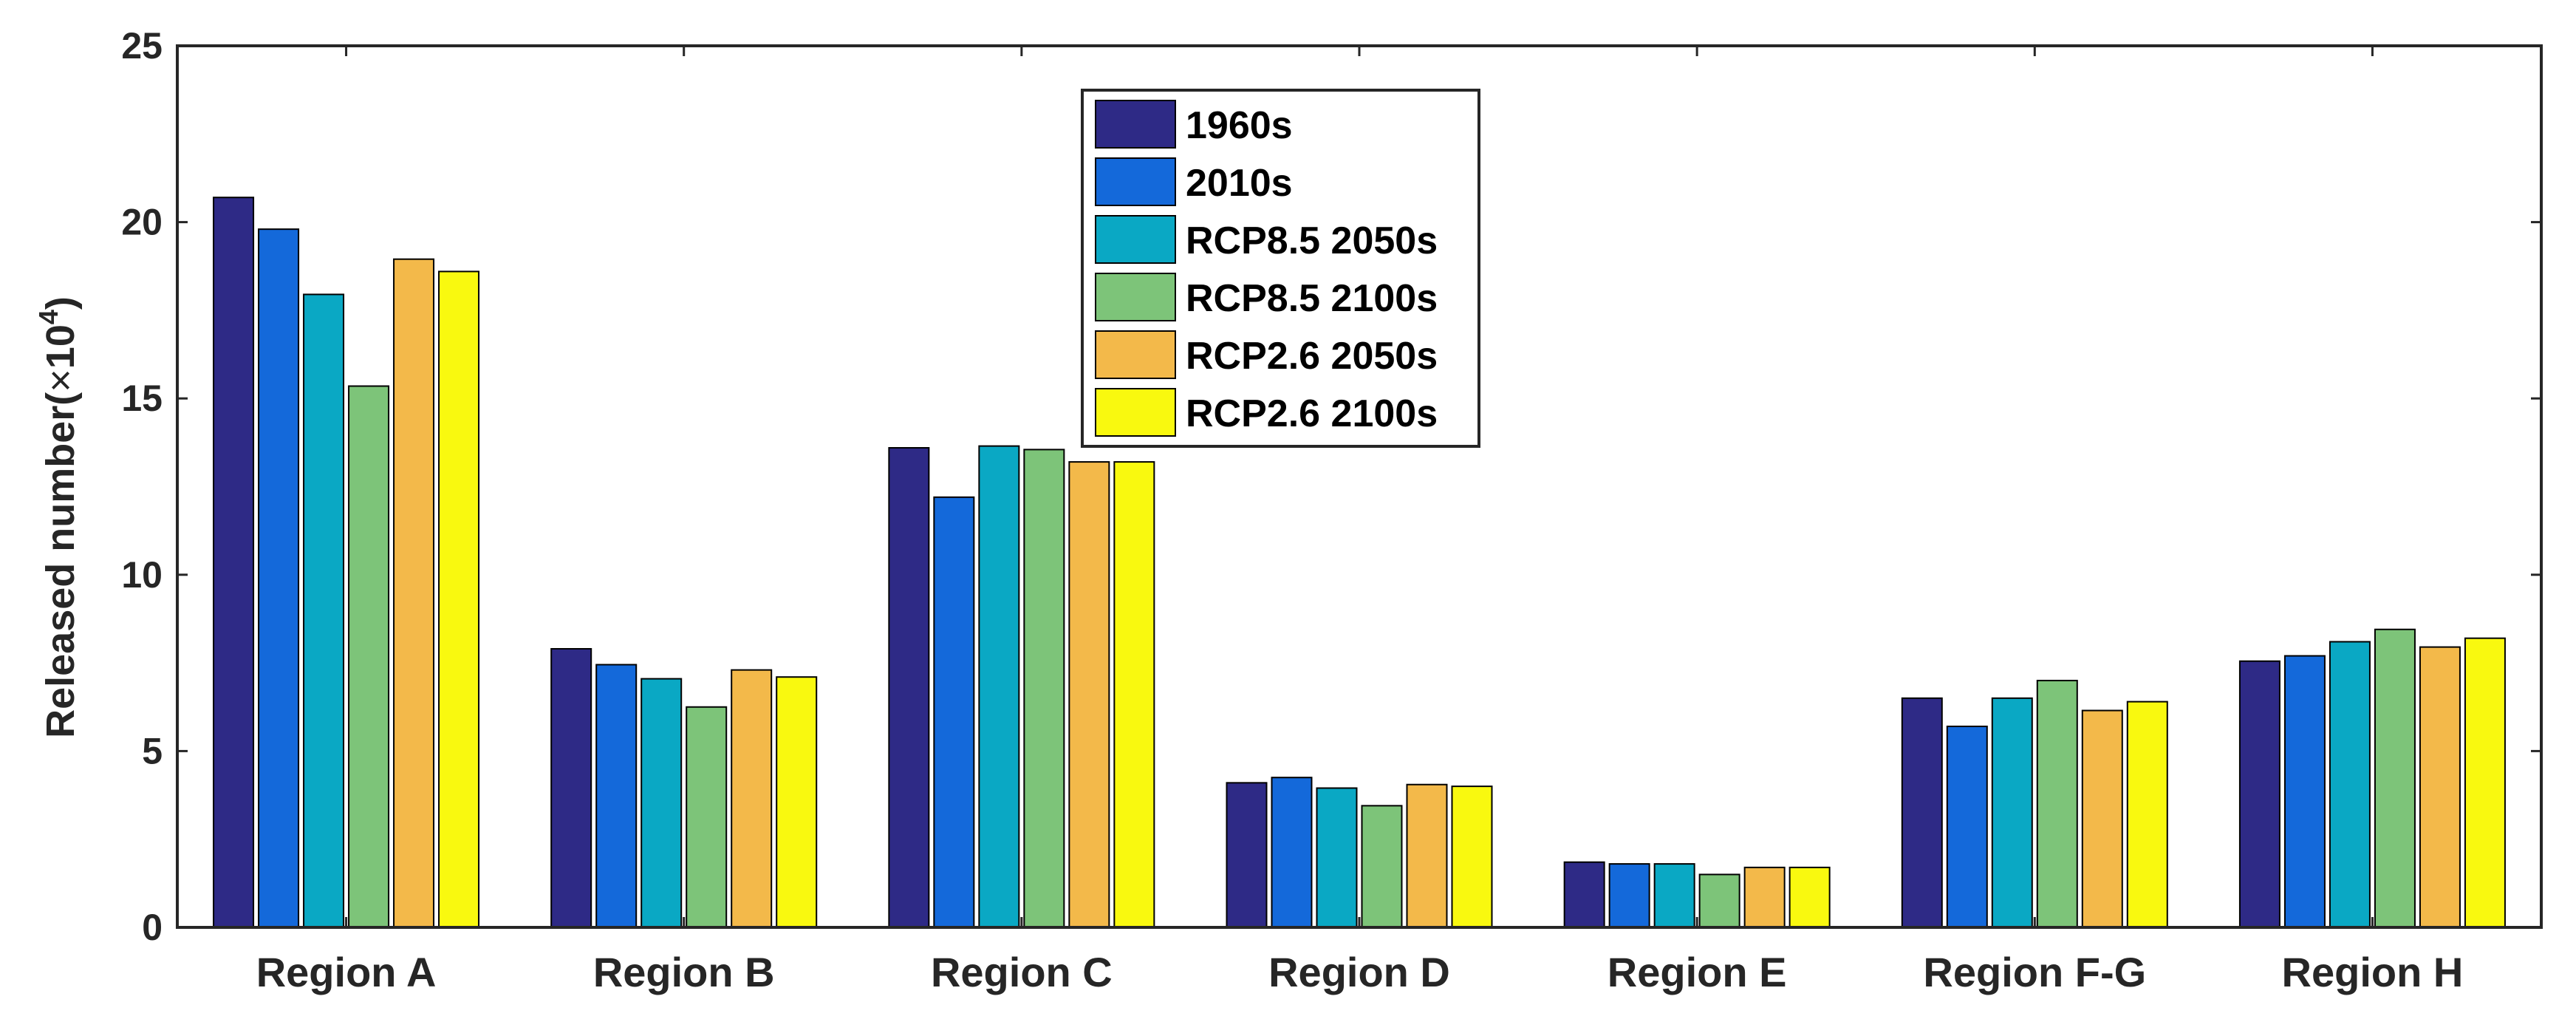  What do you see at coordinates (142, 222) in the screenshot?
I see `y-tick-label: 20` at bounding box center [142, 222].